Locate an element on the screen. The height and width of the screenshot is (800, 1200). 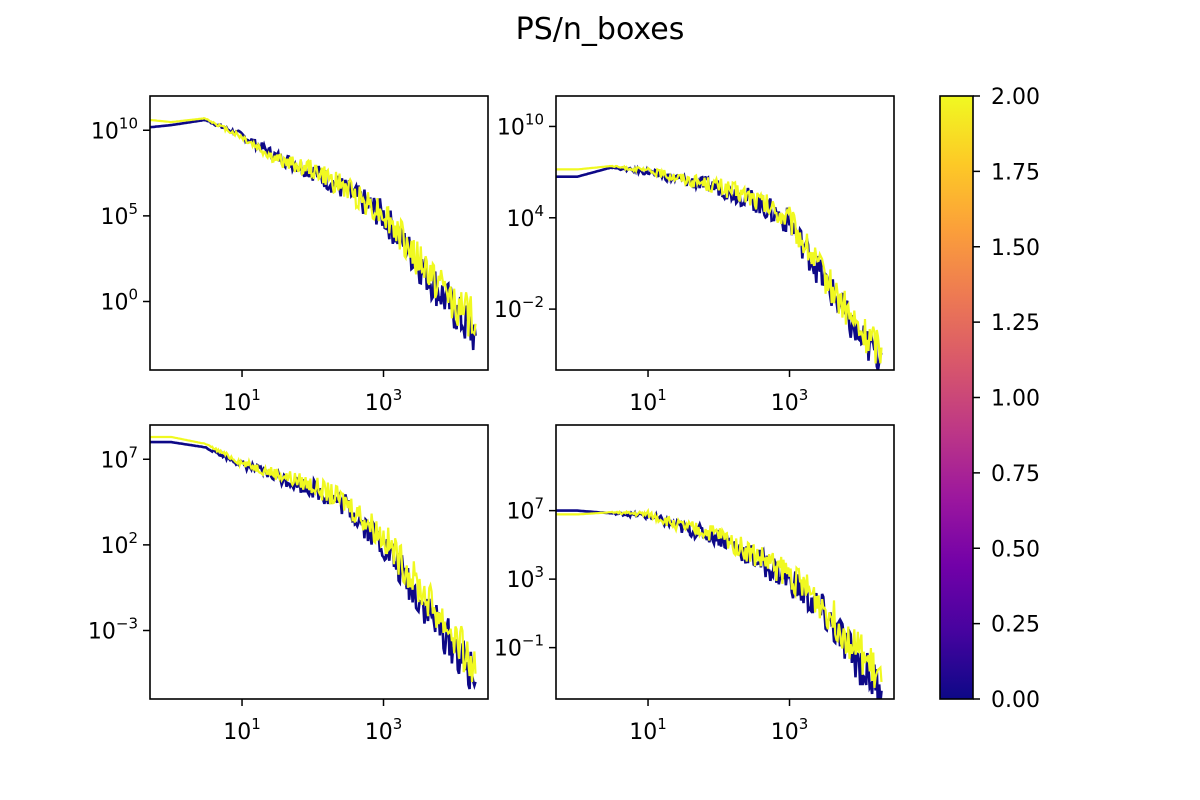
y-tick-label: 10⁴ is located at coordinates (525, 217).